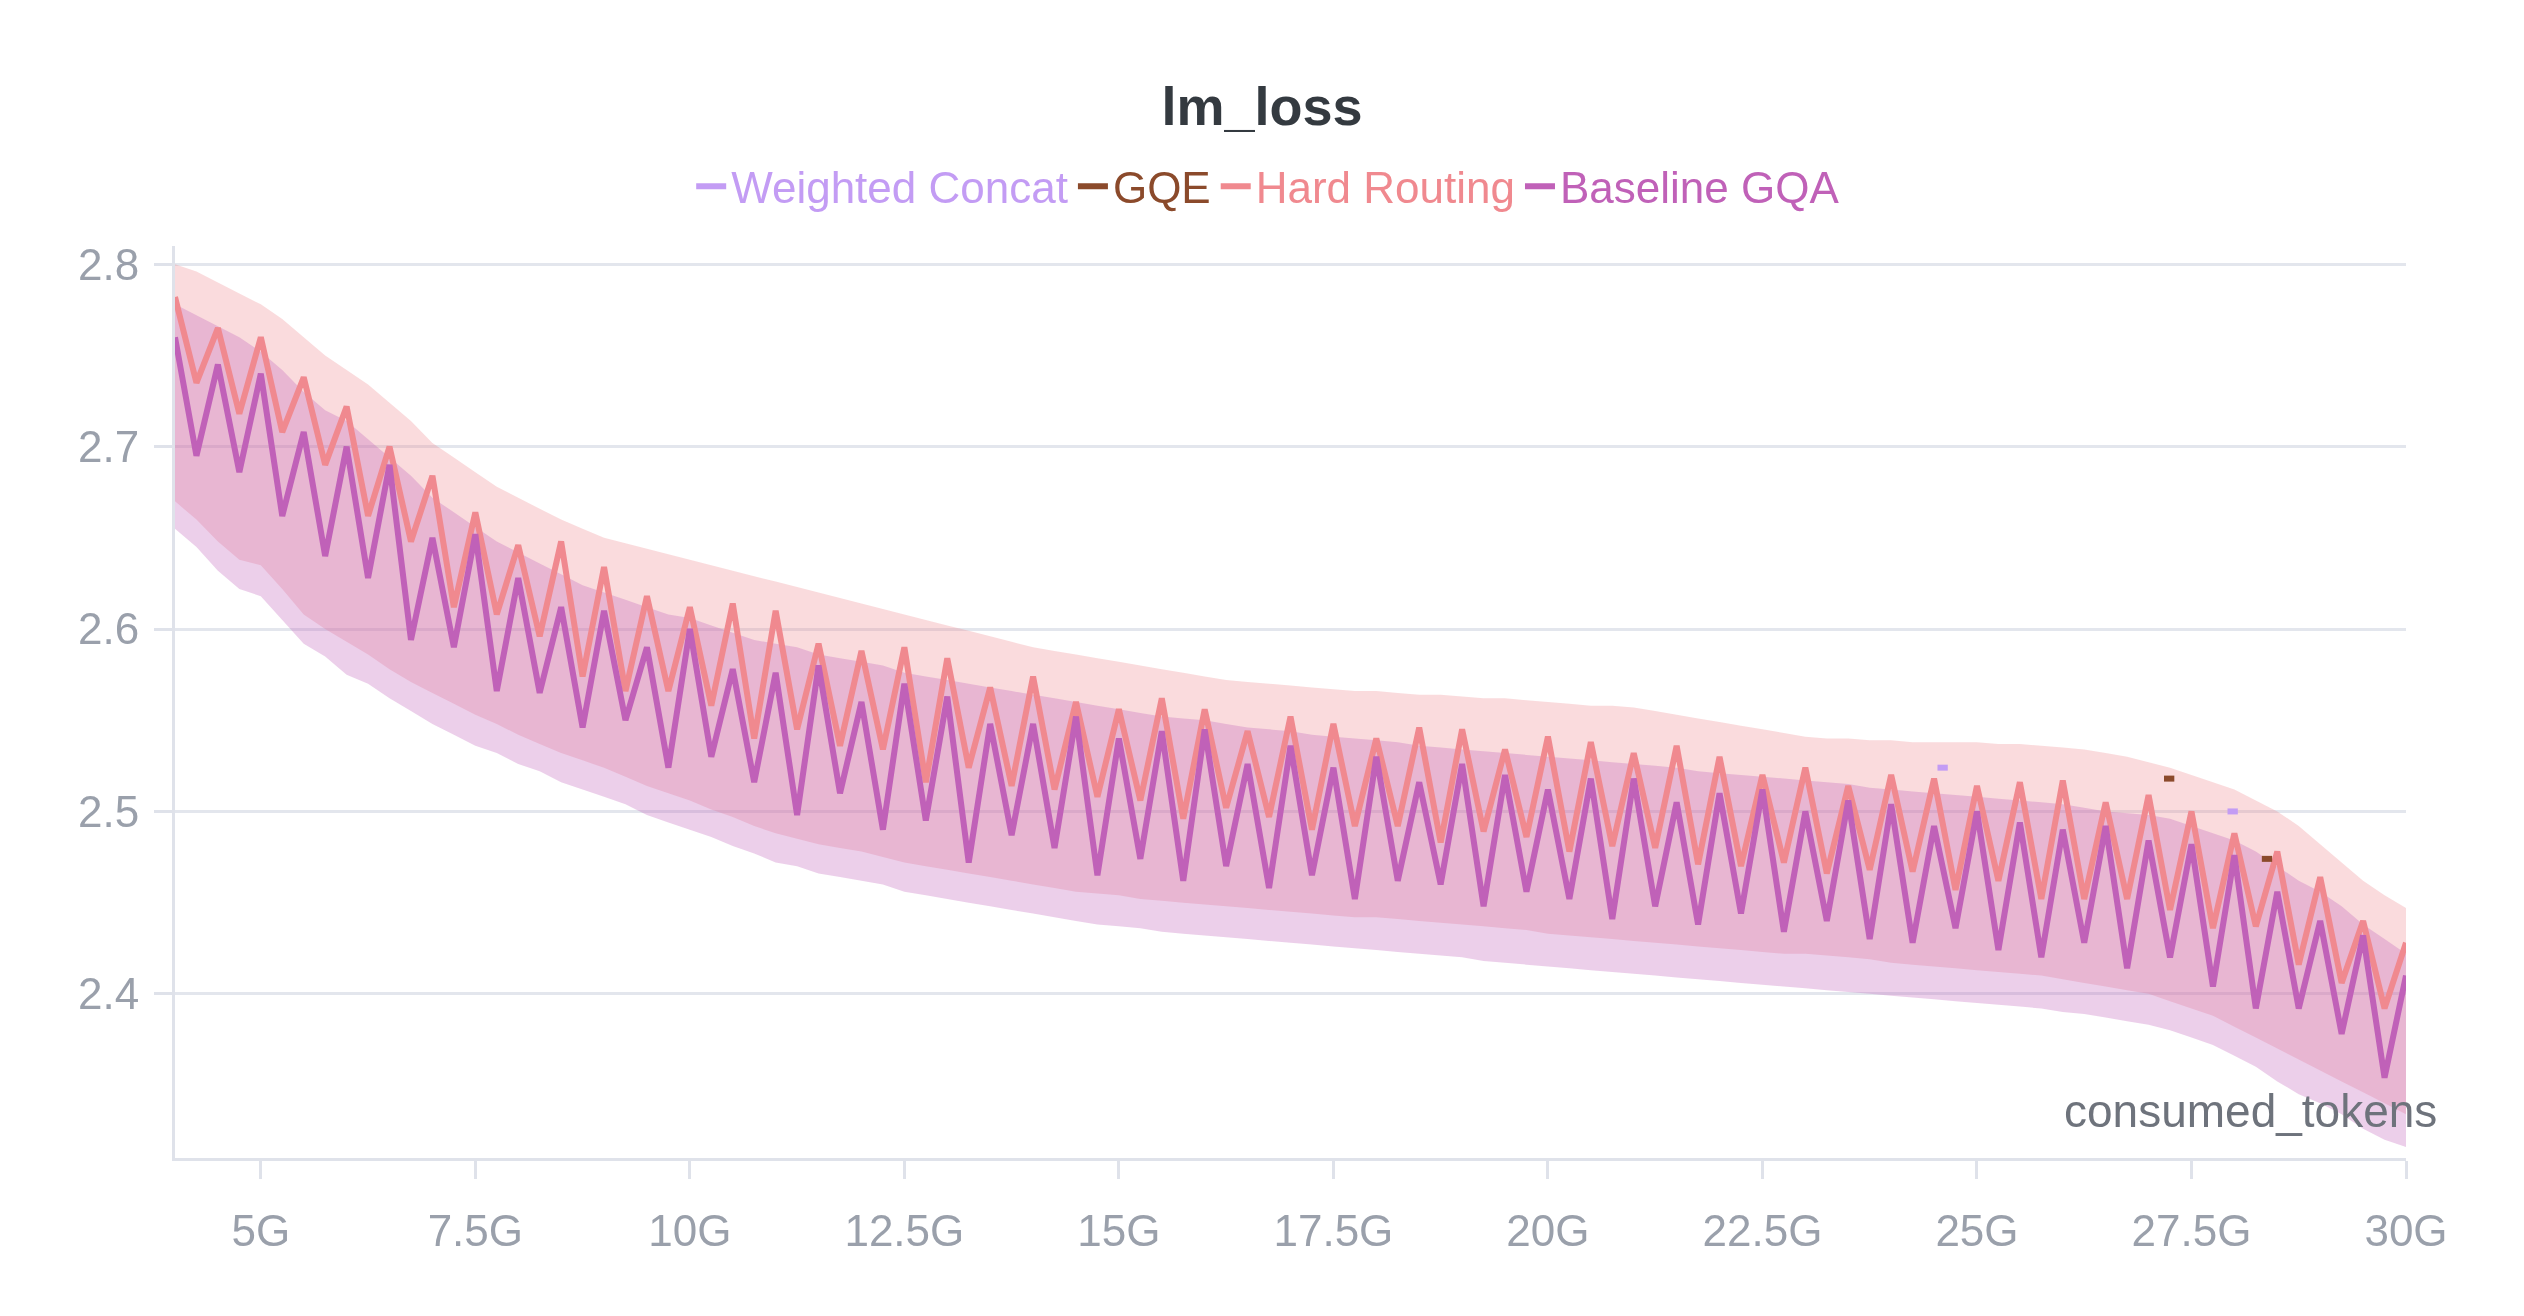 This screenshot has height=1316, width=2524. Describe the element at coordinates (1333, 1230) in the screenshot. I see `x-tick-label: 17.5G` at that location.